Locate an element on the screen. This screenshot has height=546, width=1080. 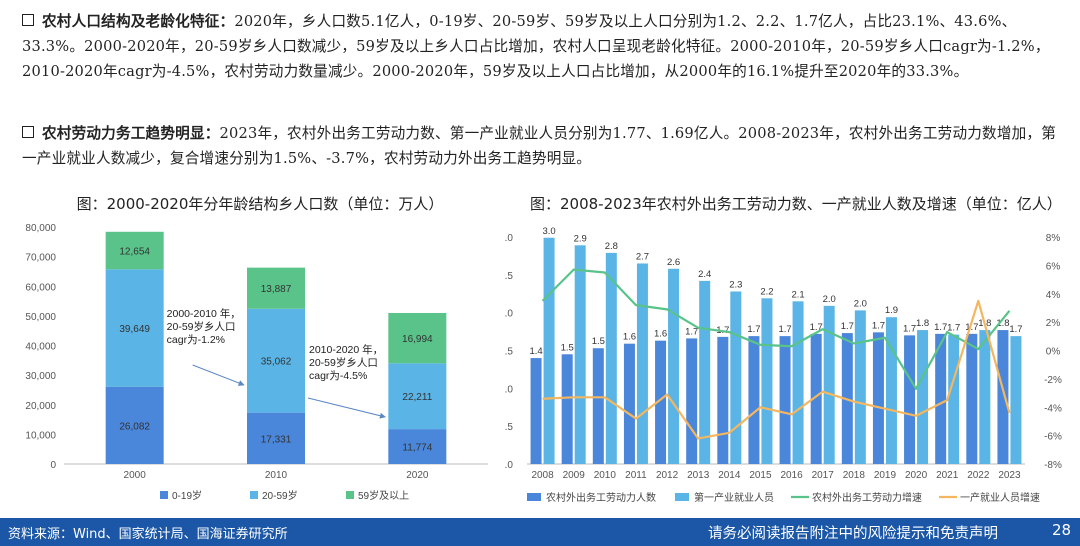
bar-第一产业就业人员-2012 is located at coordinates (674, 366).